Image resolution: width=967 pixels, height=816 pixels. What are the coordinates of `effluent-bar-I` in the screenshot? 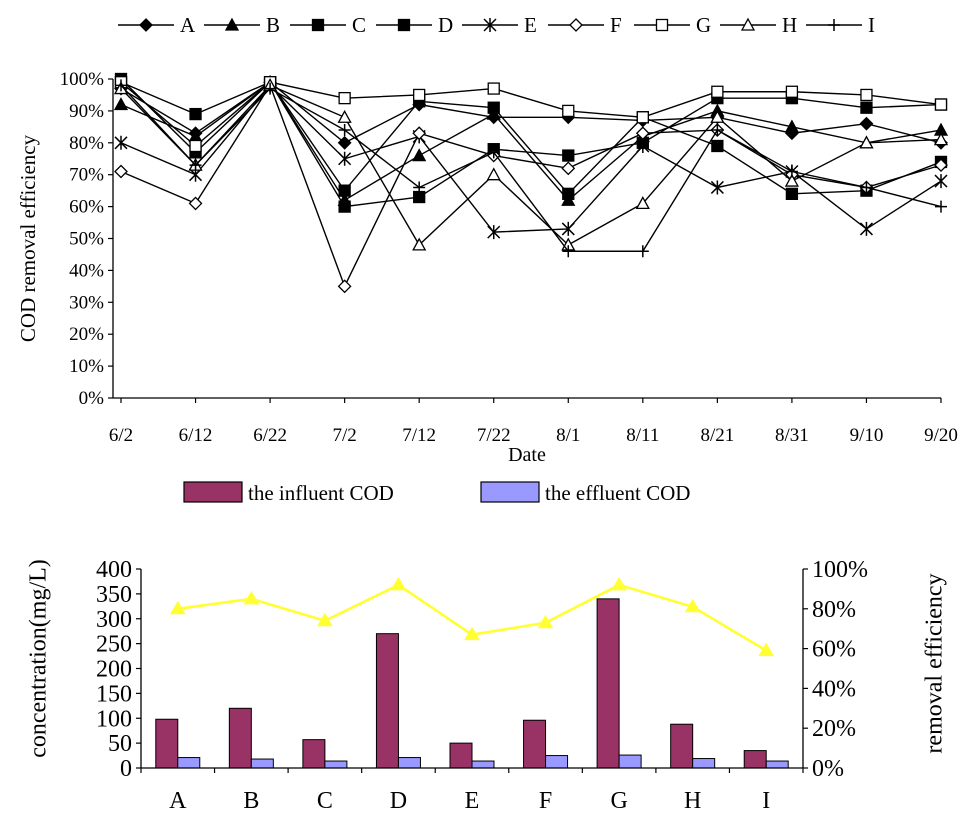 It's located at (777, 764).